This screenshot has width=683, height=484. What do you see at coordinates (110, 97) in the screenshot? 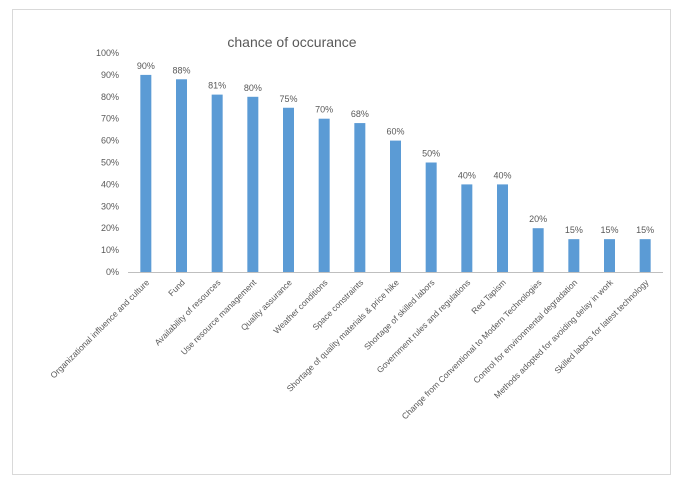
I see `y-tick-label: 80%` at bounding box center [110, 97].